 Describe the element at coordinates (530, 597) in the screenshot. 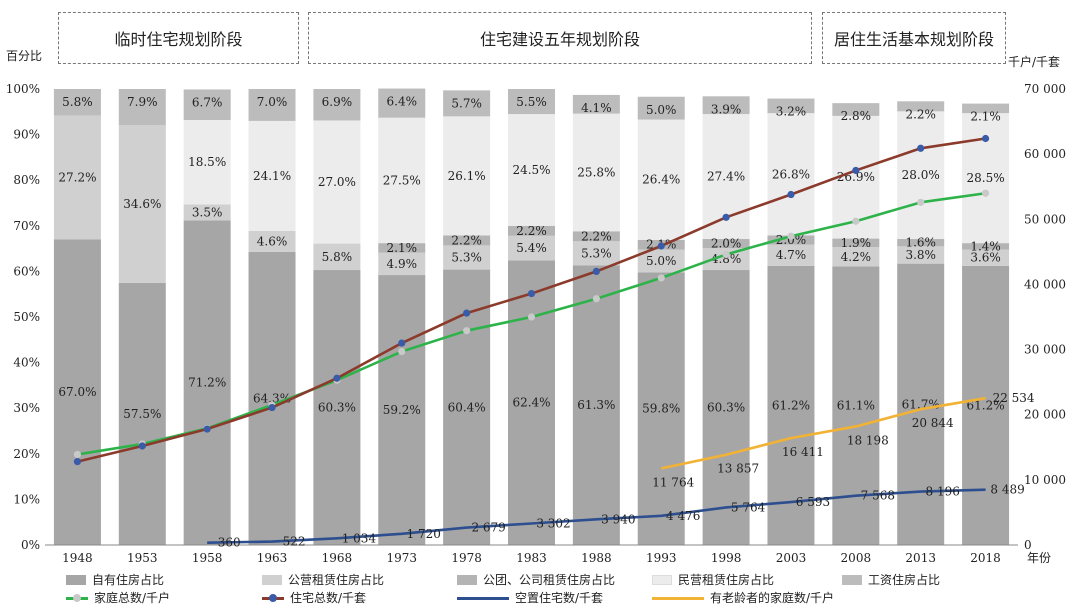

I see `legend-vacant-dwellings: 空置住宅数/千套` at that location.